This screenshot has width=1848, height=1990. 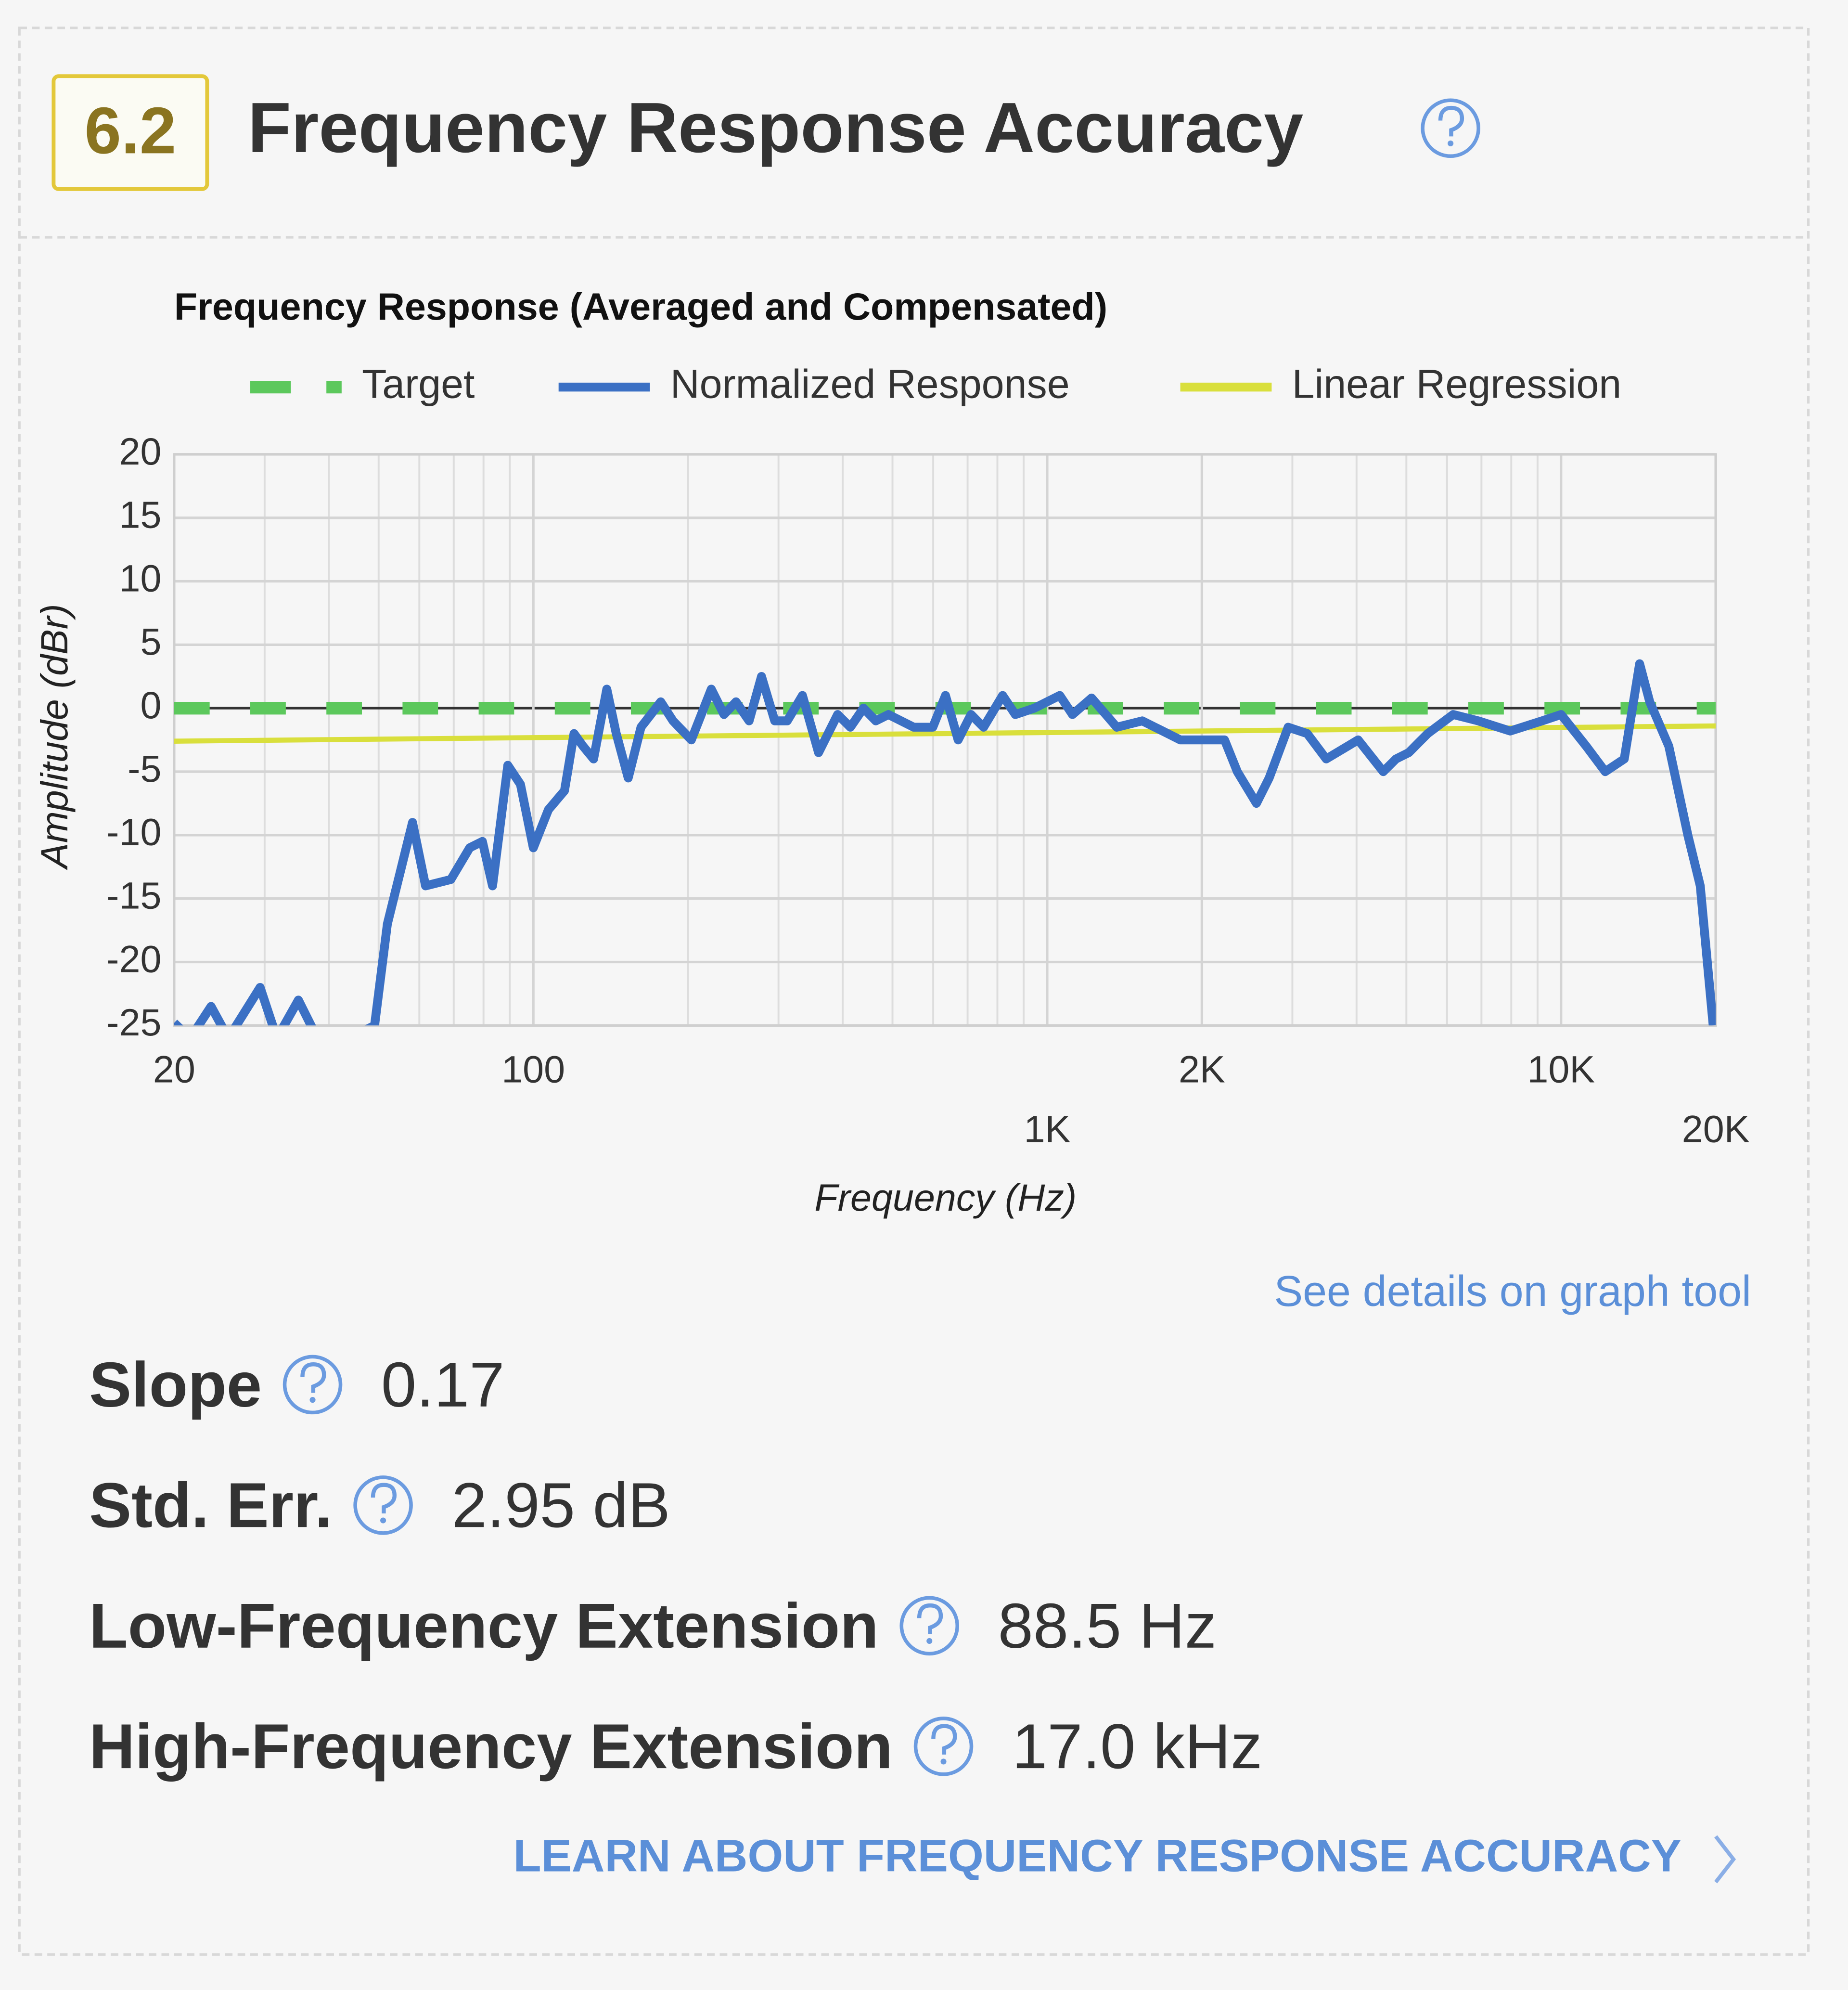 I want to click on stat-value: 17.0 kHz, so click(x=1137, y=1747).